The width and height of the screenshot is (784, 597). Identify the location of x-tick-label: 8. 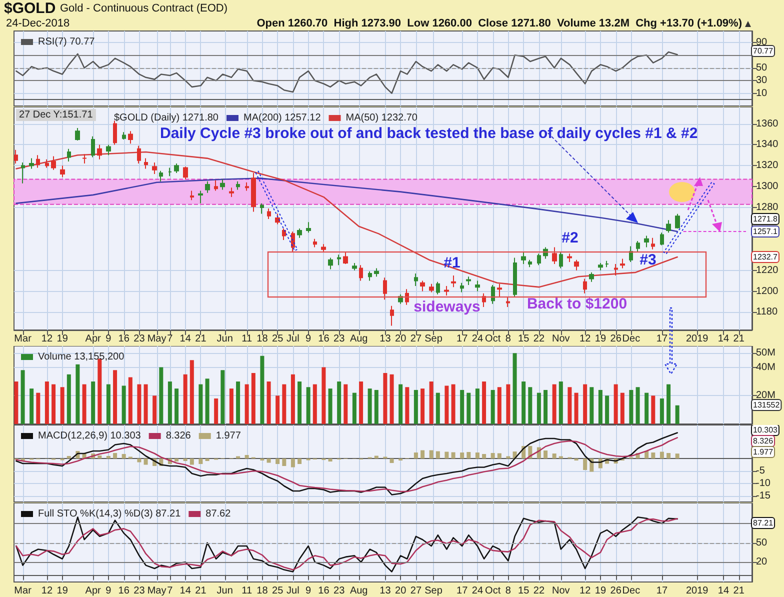
(508, 591).